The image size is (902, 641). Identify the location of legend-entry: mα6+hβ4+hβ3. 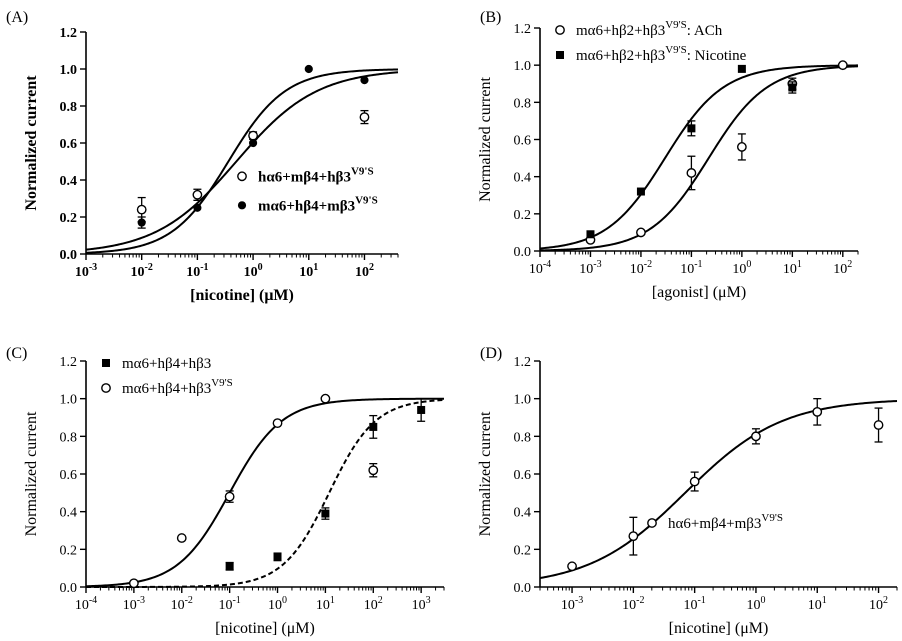
(166, 364).